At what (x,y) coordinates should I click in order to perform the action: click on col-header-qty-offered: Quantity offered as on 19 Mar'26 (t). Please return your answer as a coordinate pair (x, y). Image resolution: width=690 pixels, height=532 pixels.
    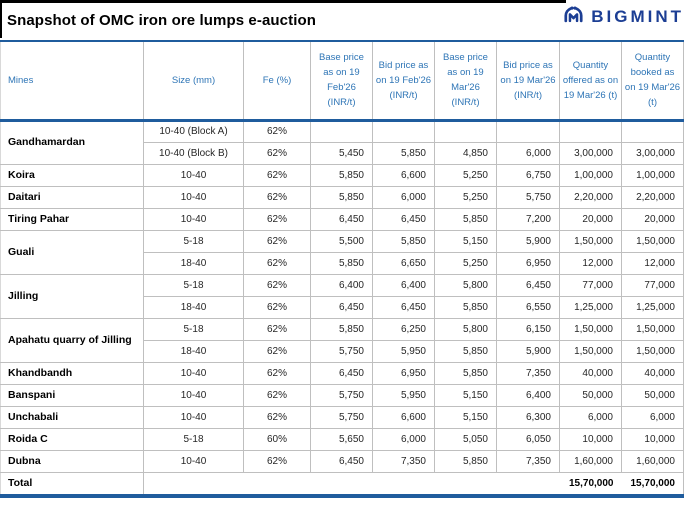
    Looking at the image, I should click on (590, 81).